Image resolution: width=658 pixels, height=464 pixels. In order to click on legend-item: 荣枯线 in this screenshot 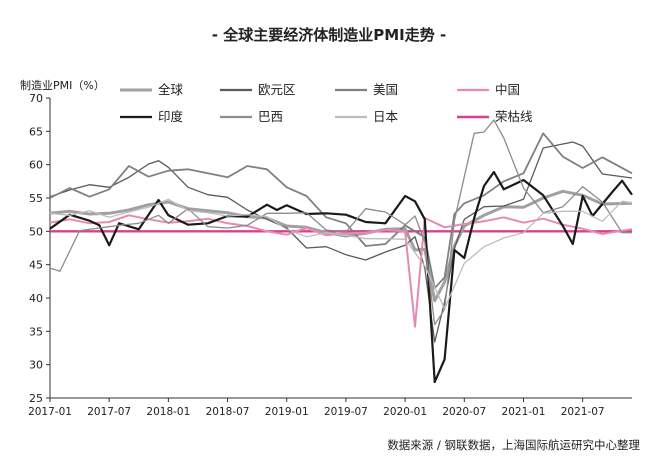, I will do `click(495, 116)`.